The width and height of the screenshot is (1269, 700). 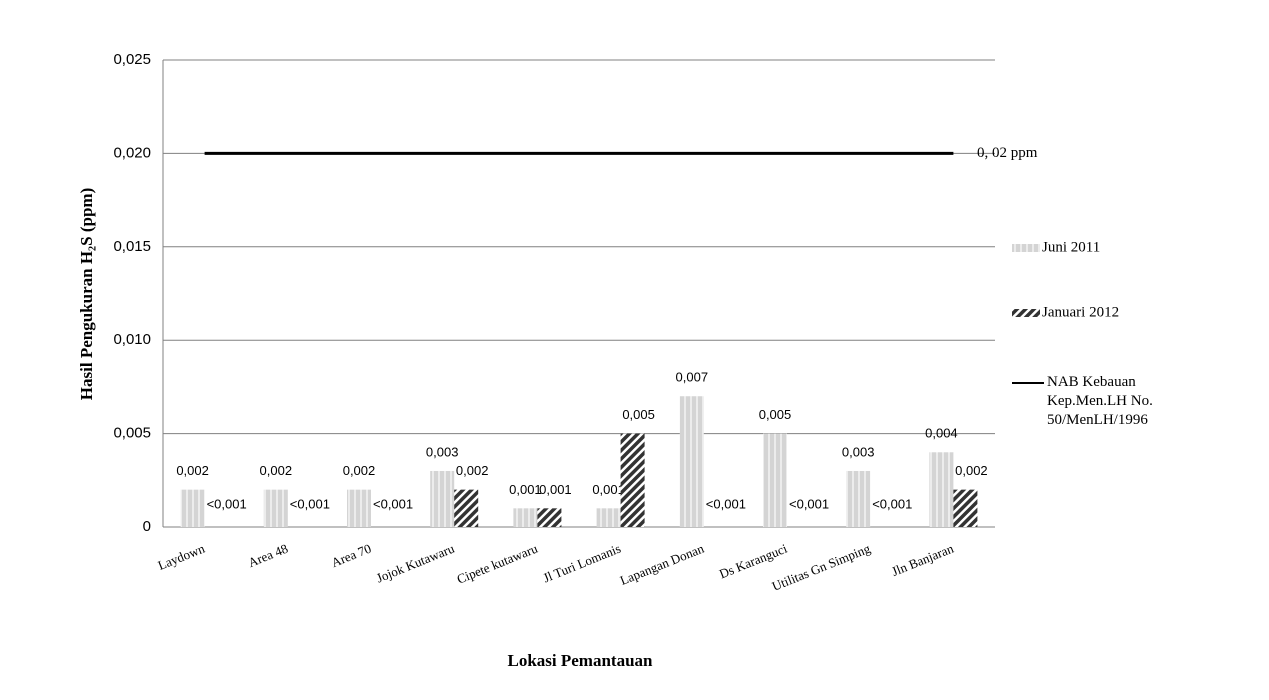 What do you see at coordinates (182, 556) in the screenshot?
I see `x-tick-label: Laydown` at bounding box center [182, 556].